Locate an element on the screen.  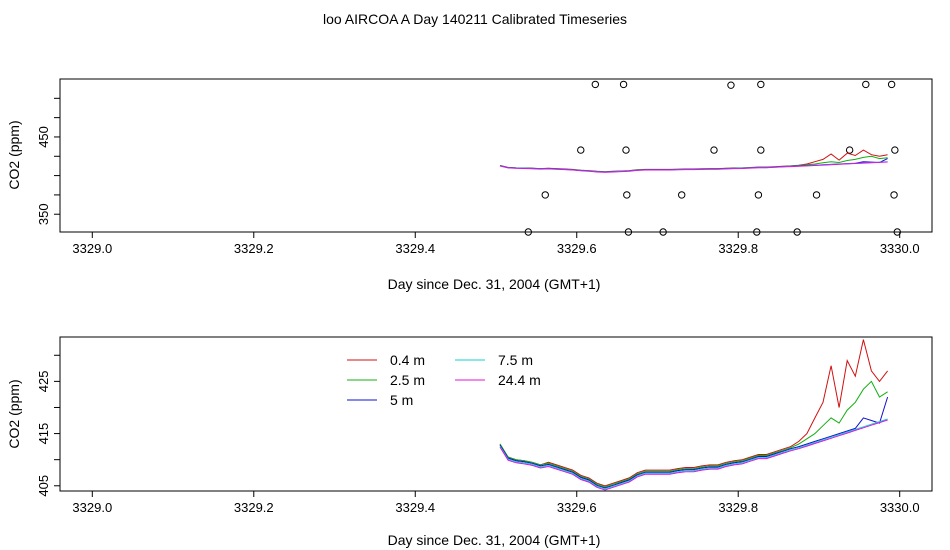
y-tick-label: 425 is located at coordinates (43, 382).